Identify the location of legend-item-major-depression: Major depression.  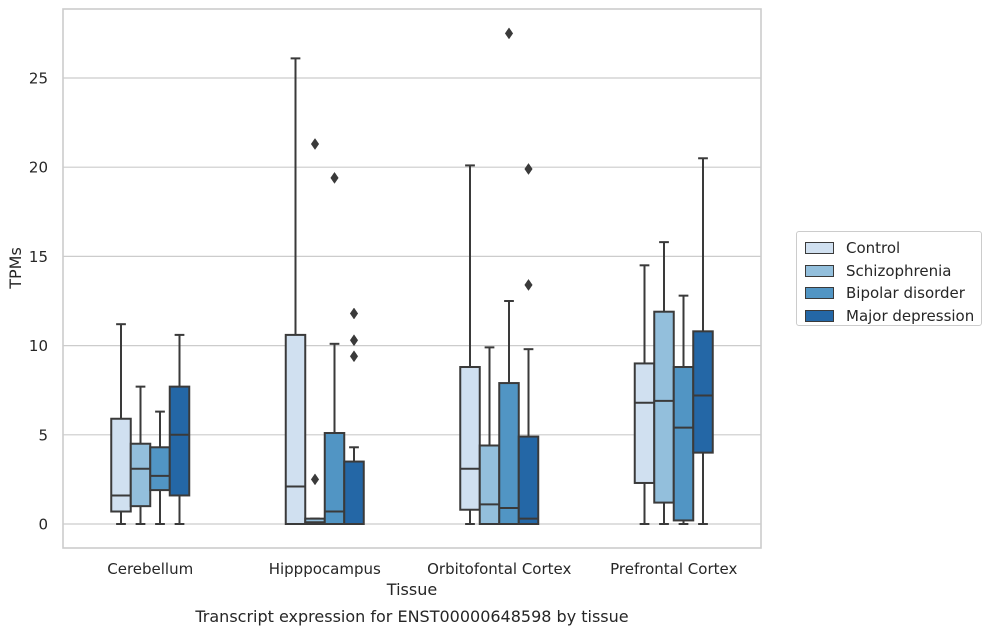
(893, 316).